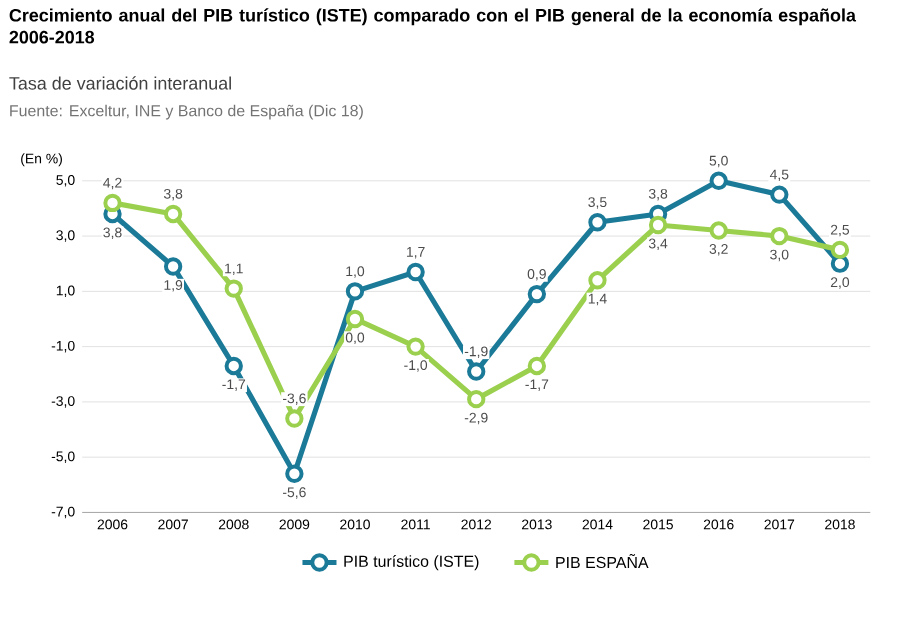 This screenshot has width=900, height=640. I want to click on chart-title: Crecimiento anual del PIB turístico (ISTE) comparado con el PIB general de la economía española 2006-2018, so click(433, 26).